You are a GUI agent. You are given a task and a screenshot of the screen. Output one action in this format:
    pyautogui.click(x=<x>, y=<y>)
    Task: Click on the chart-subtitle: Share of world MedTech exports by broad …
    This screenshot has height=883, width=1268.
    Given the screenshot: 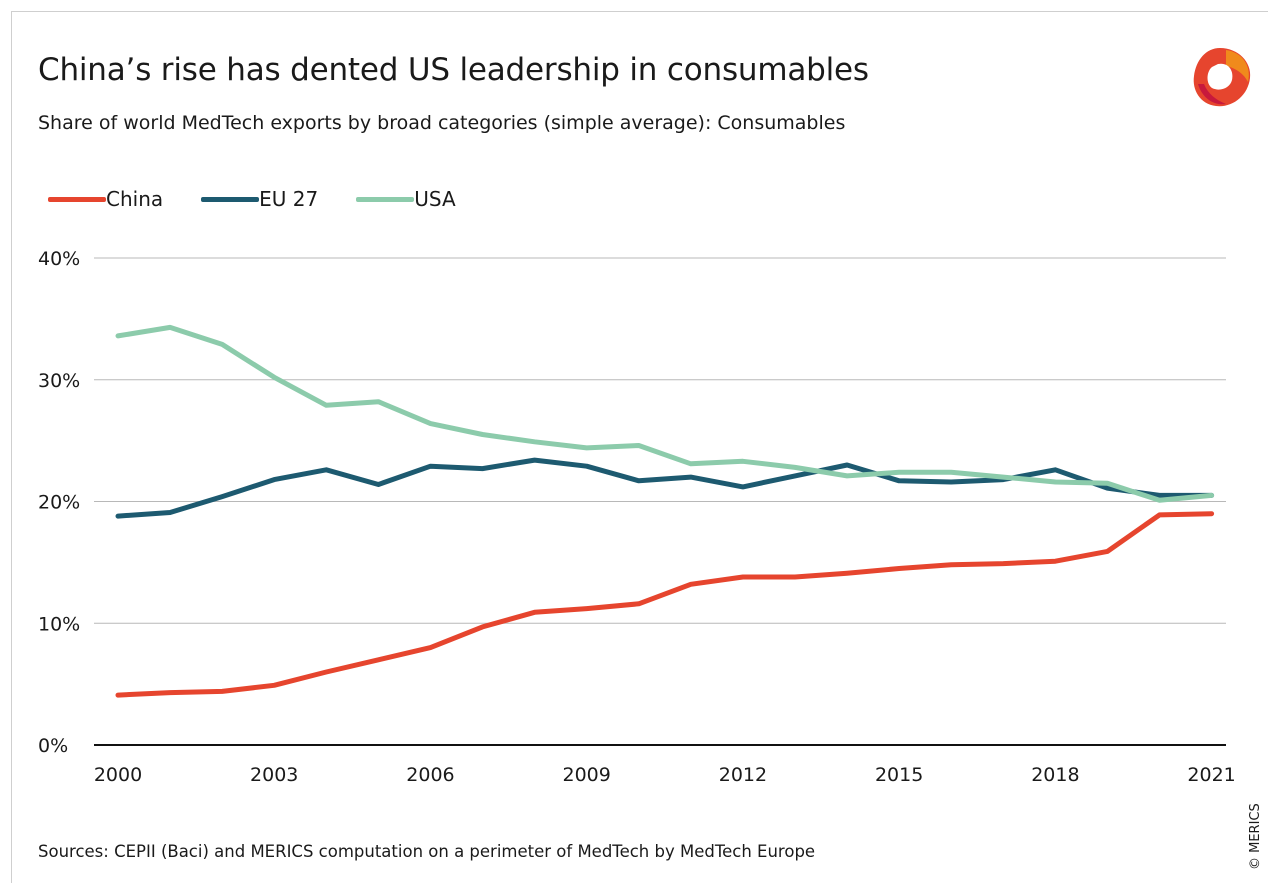 What is the action you would take?
    pyautogui.click(x=442, y=123)
    